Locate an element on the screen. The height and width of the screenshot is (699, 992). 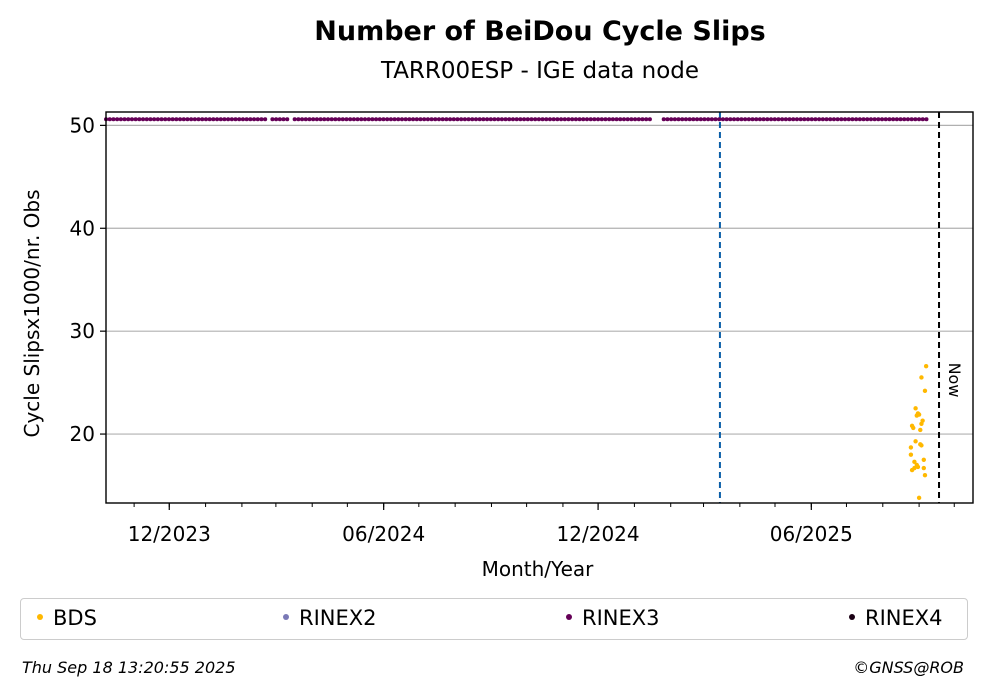
y-tick-label: 30 is located at coordinates (82, 331).